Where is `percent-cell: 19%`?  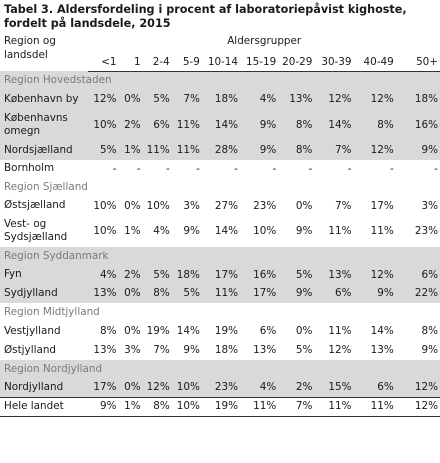
percent-cell: 19% is located at coordinates (158, 331).